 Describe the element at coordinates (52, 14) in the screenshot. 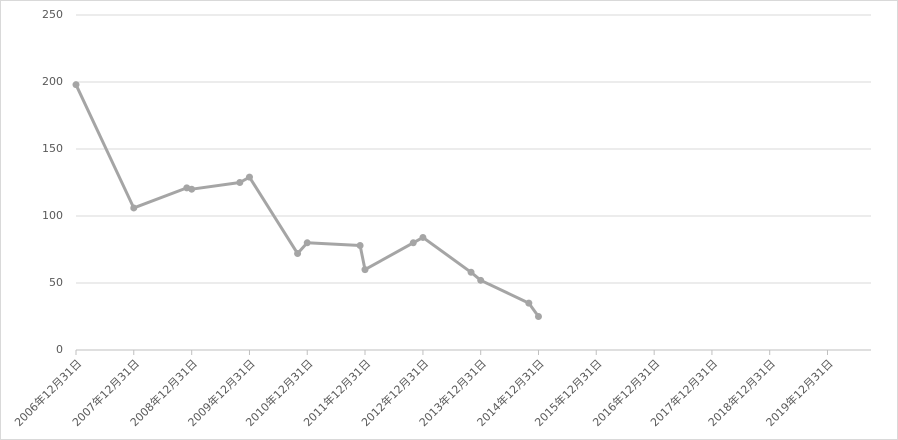

I see `y-tick-label: 250` at that location.